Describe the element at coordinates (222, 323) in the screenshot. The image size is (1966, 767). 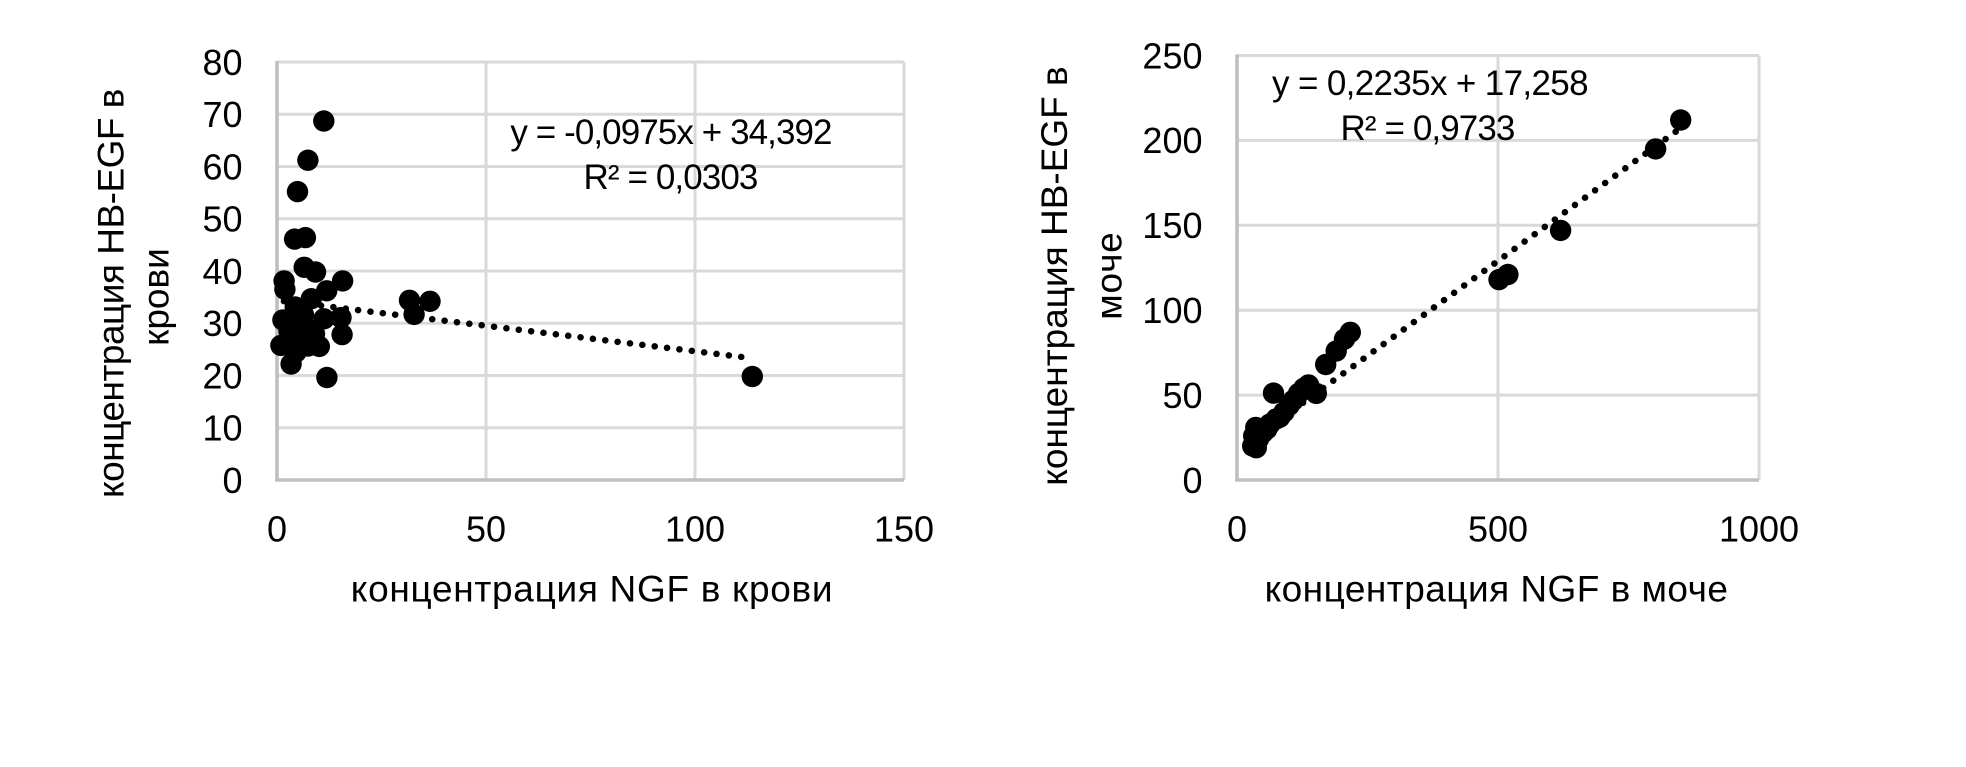
I see `svg-text: 30` at that location.